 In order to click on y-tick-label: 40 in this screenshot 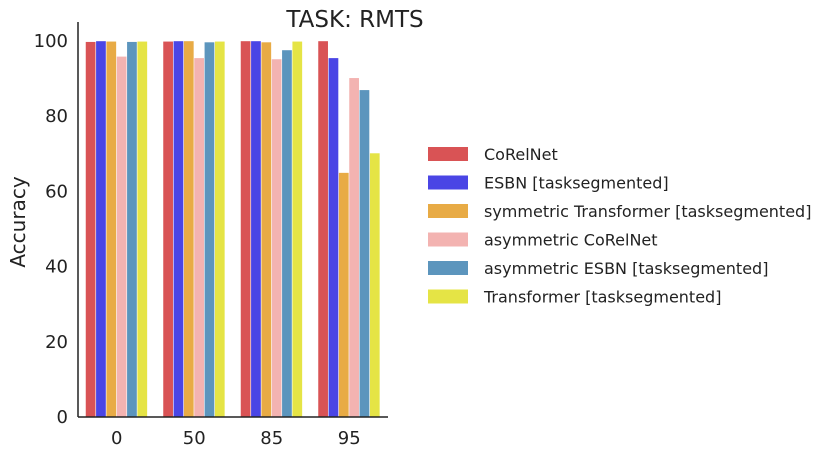, I will do `click(56, 267)`.